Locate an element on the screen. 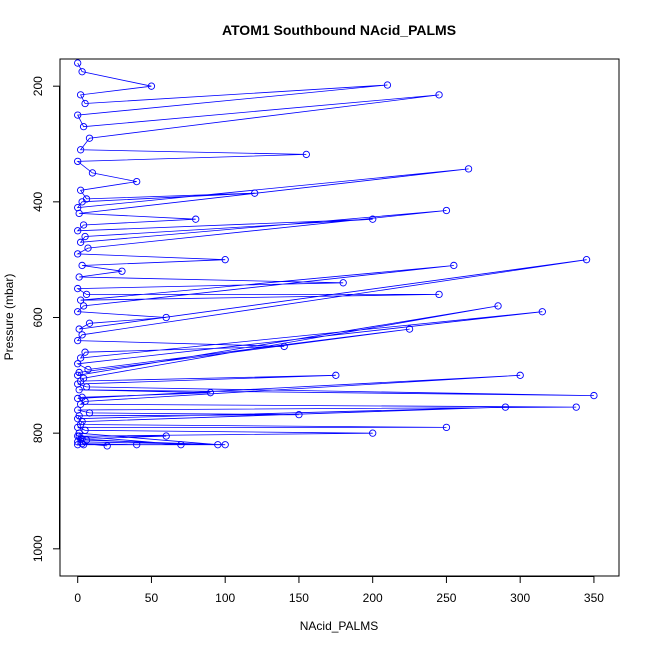 Image resolution: width=650 pixels, height=650 pixels. x-tick-label: 0 is located at coordinates (77, 598).